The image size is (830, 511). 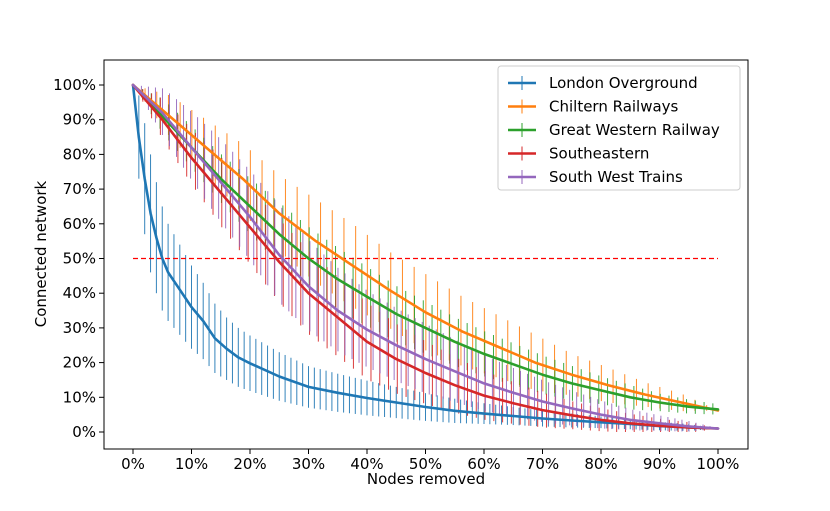 What do you see at coordinates (600, 464) in the screenshot?
I see `x-tick-label: 80%` at bounding box center [600, 464].